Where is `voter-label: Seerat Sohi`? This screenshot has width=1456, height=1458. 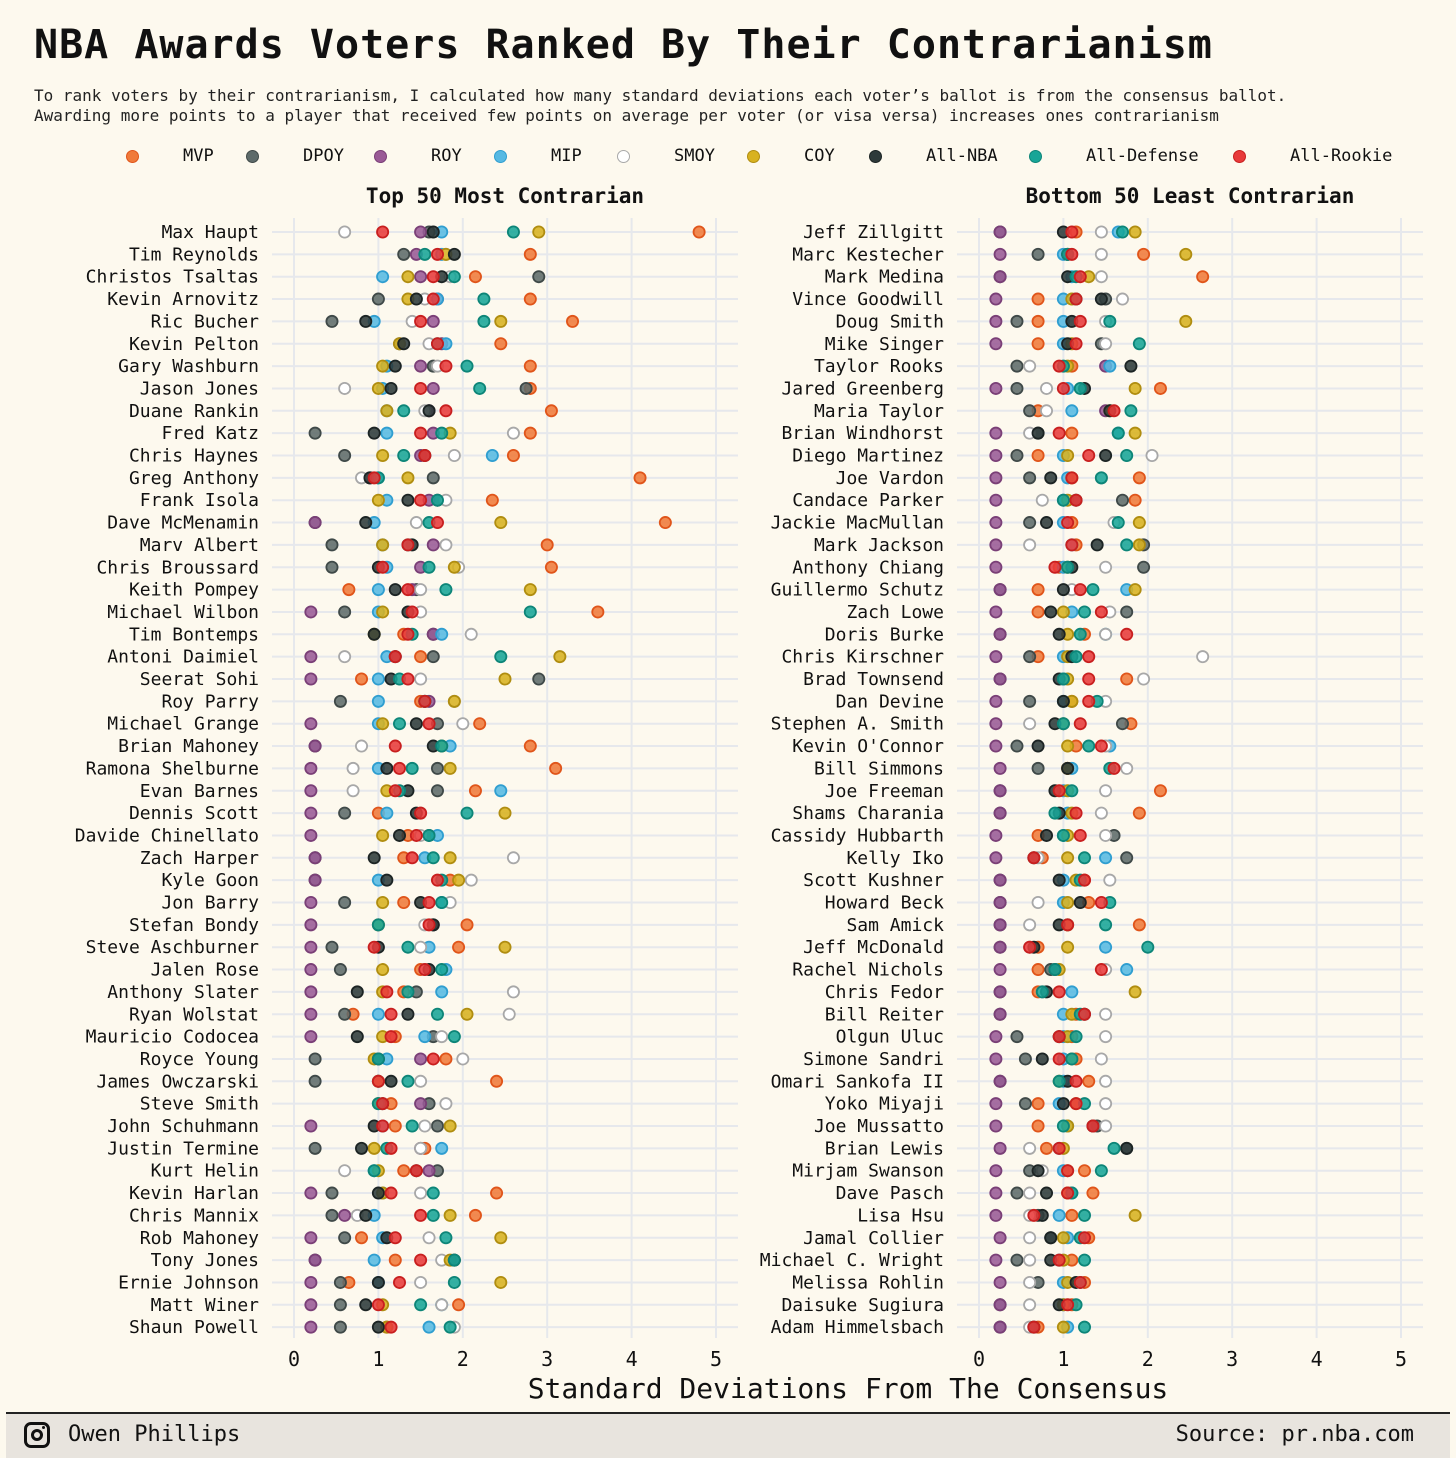
voter-label: Seerat Sohi is located at coordinates (199, 679).